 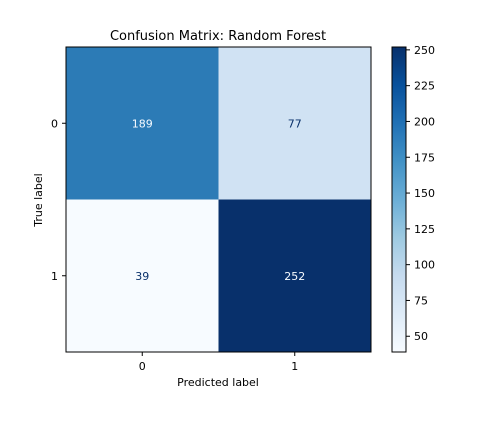 What do you see at coordinates (294, 366) in the screenshot?
I see `x-tick-label: 1` at bounding box center [294, 366].